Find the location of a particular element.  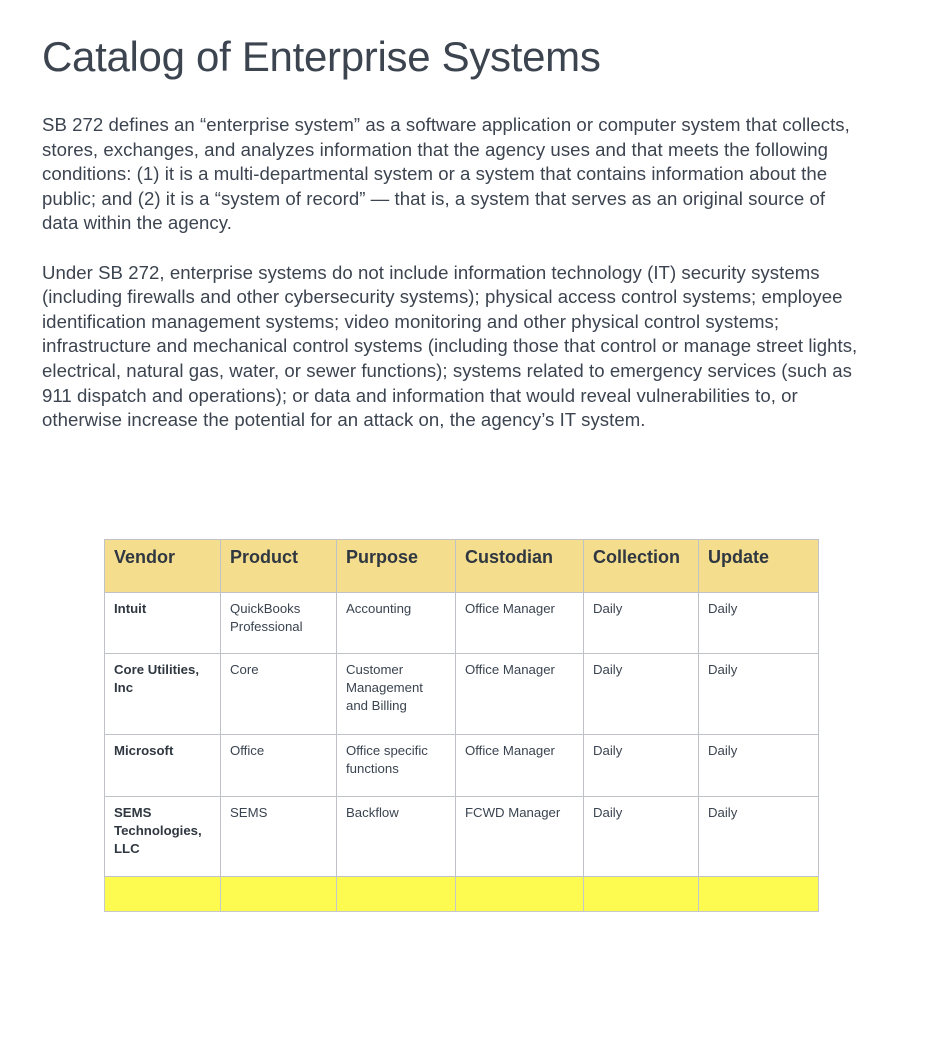

column-header-purpose: Purpose is located at coordinates (396, 566).